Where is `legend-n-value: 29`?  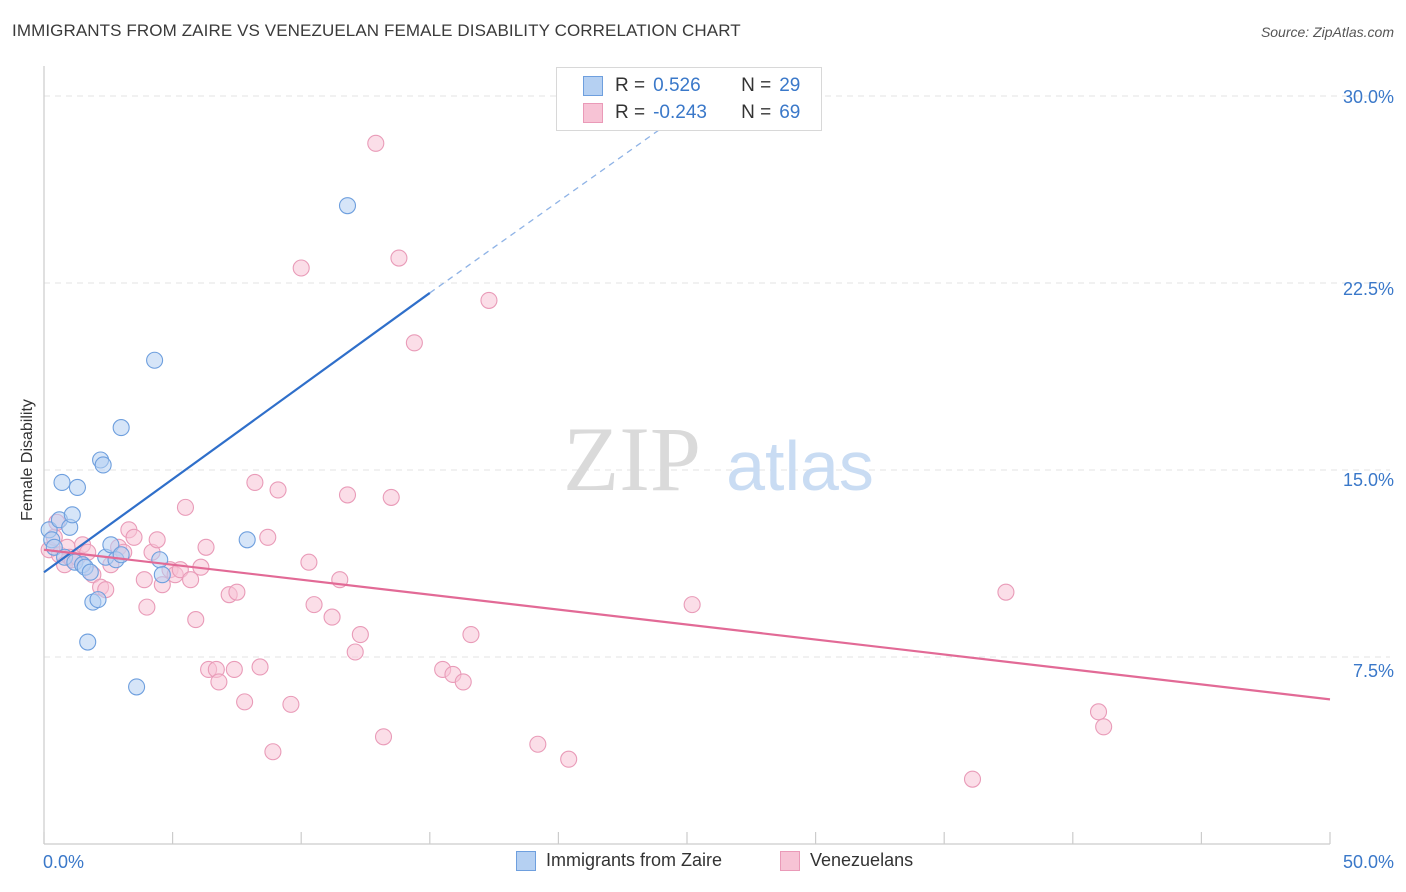
legend-n-value: 29 is located at coordinates (790, 85).